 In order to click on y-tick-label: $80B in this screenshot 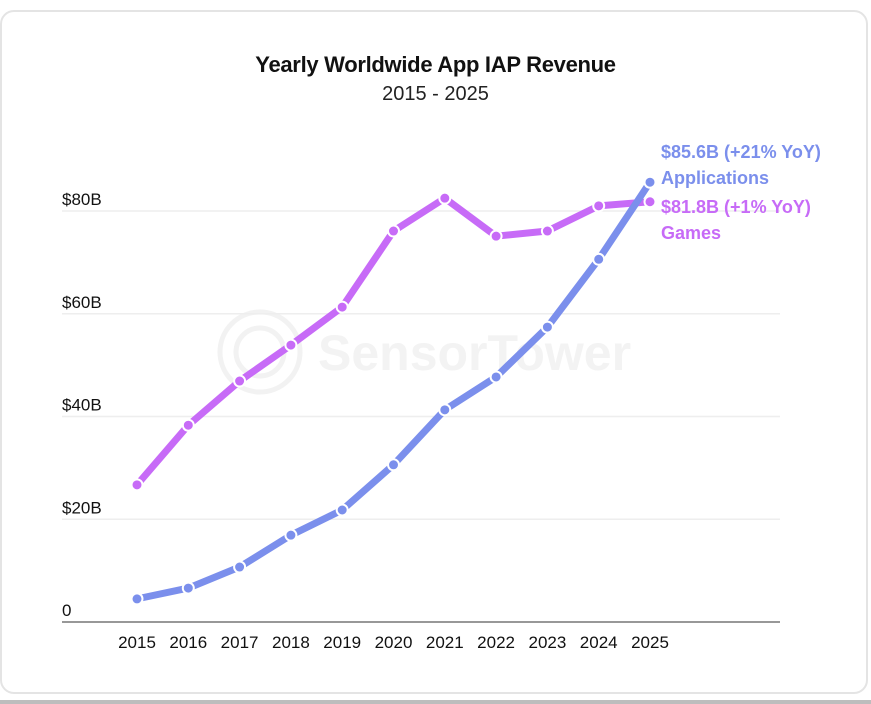, I will do `click(82, 199)`.